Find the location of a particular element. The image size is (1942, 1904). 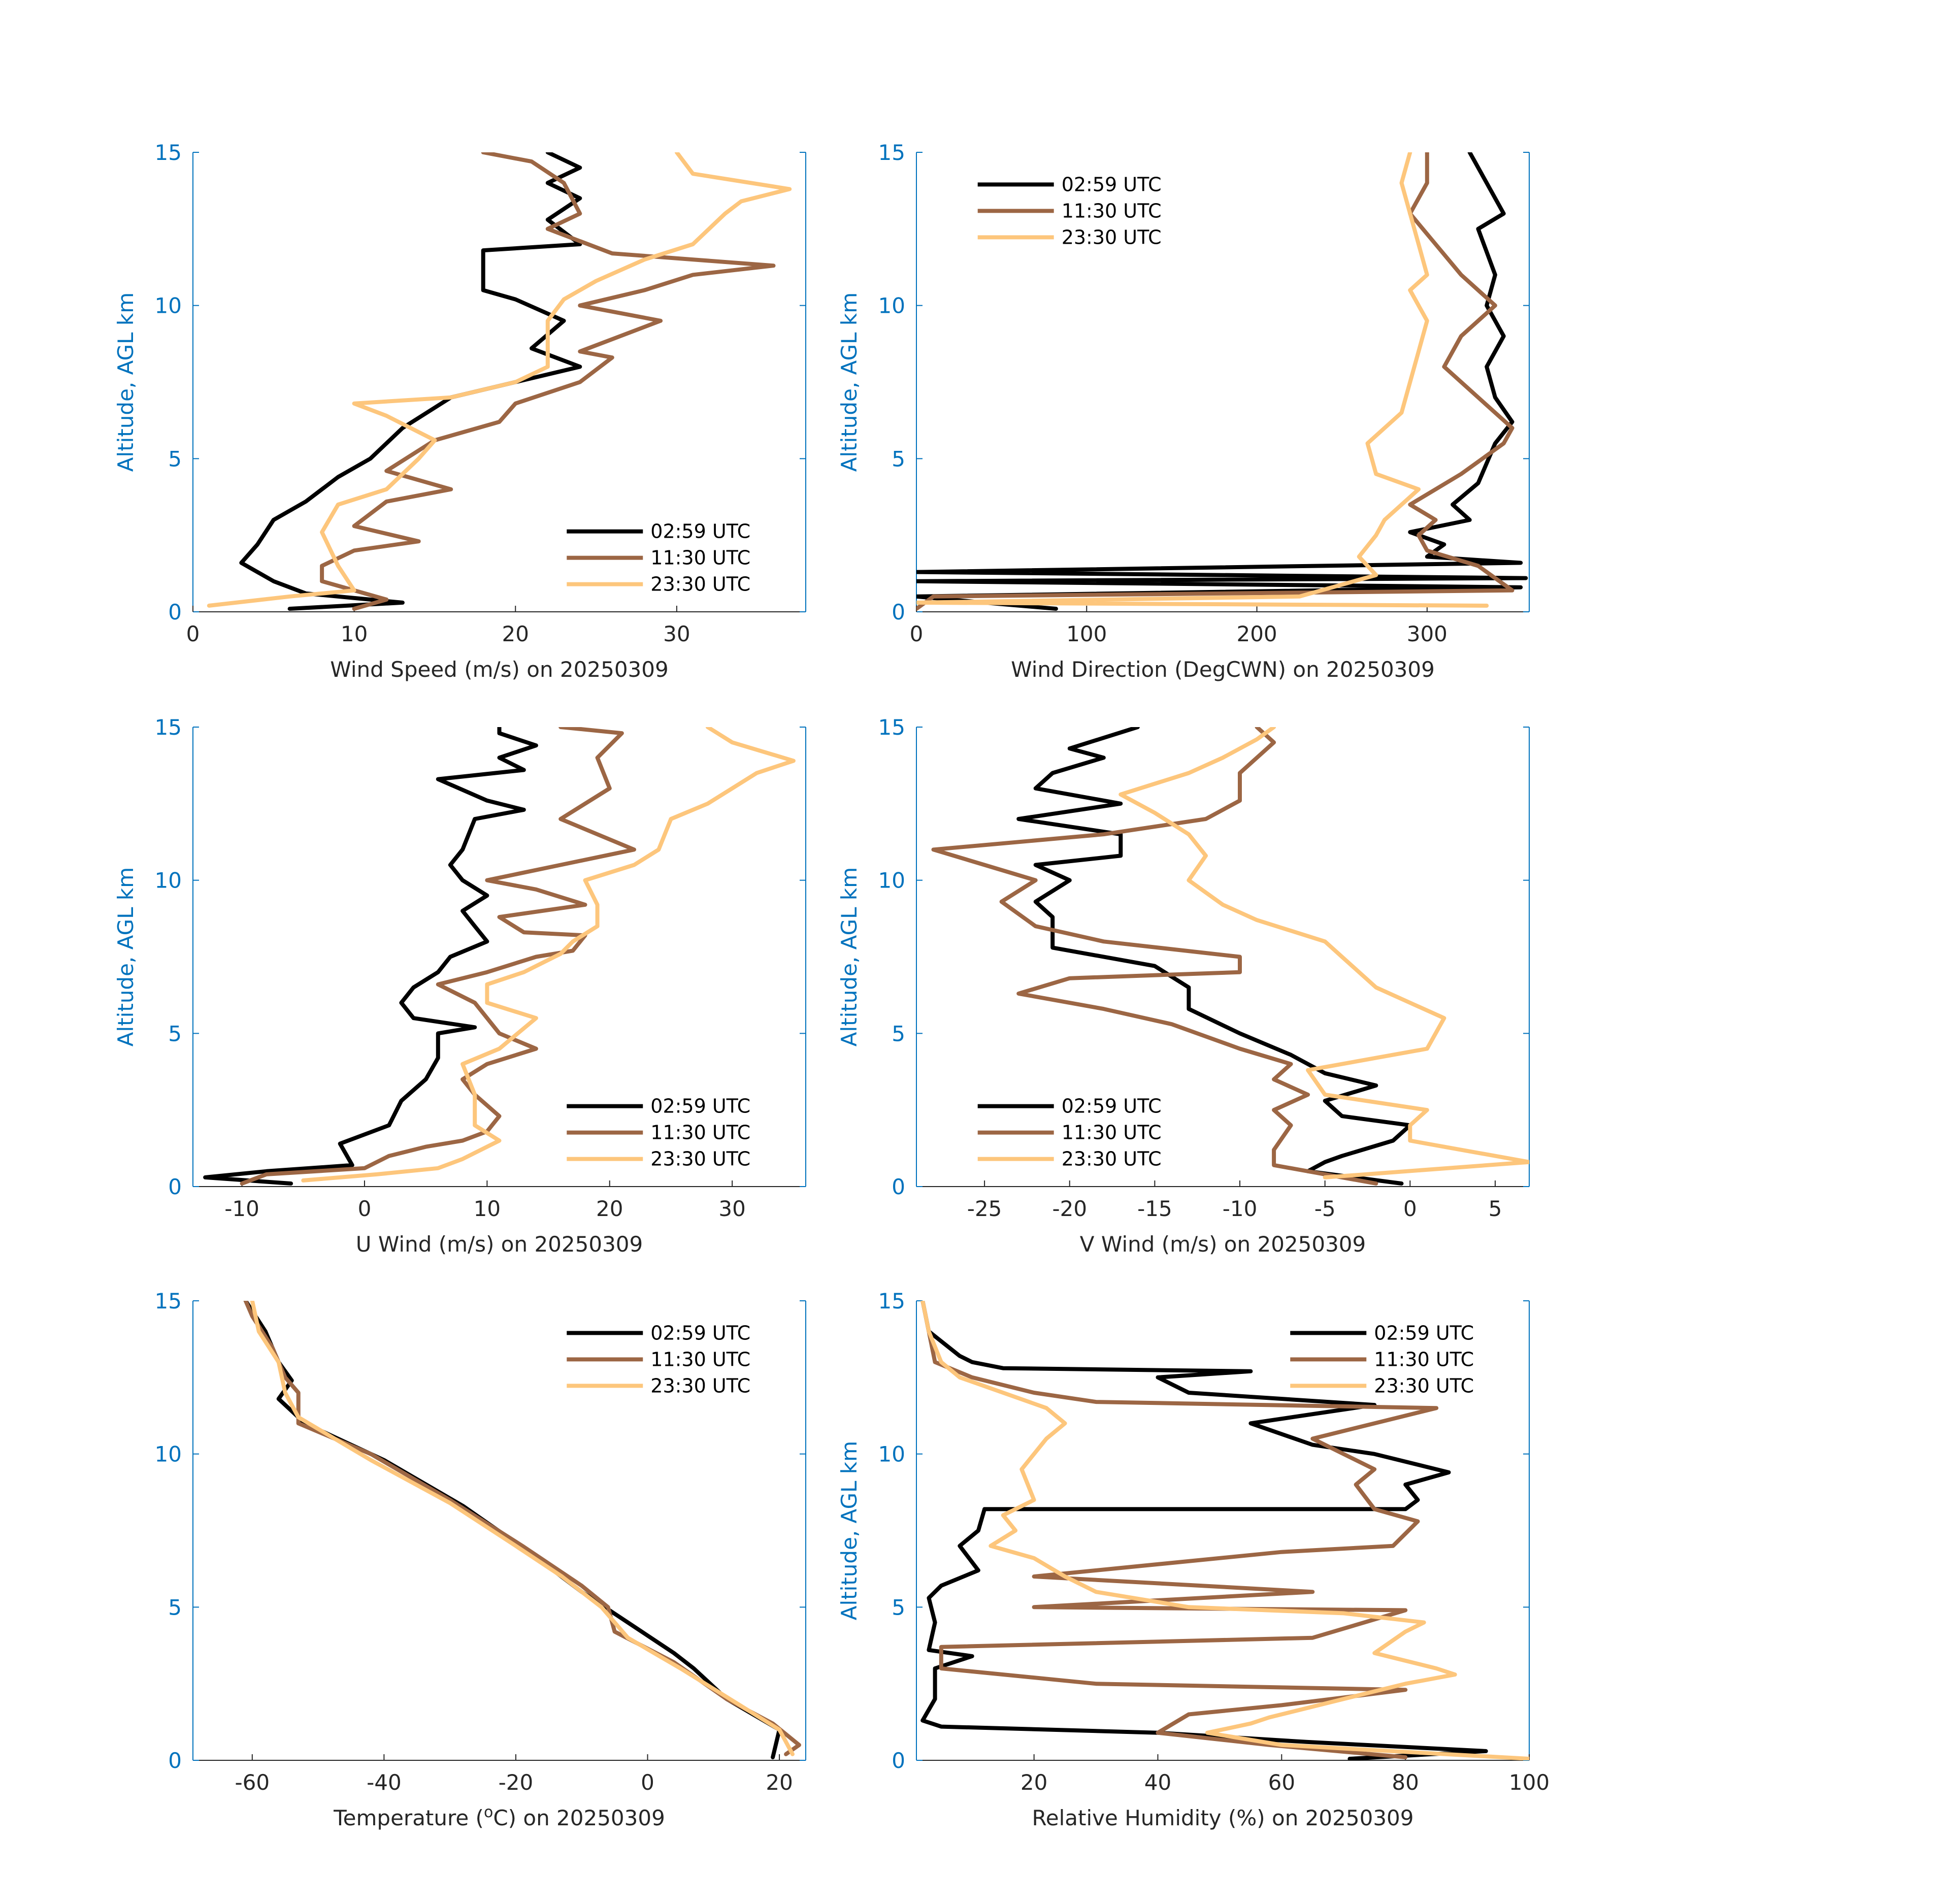

x-tick-label: -40 is located at coordinates (384, 1783).